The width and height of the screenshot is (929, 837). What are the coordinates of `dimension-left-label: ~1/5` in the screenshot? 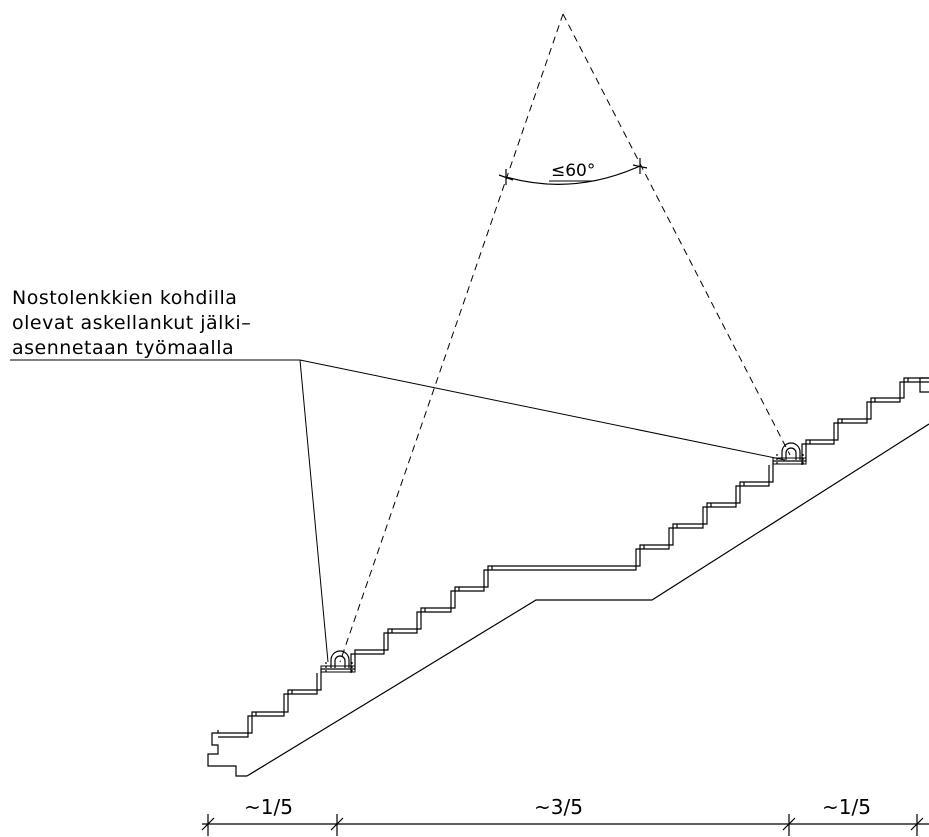 It's located at (268, 807).